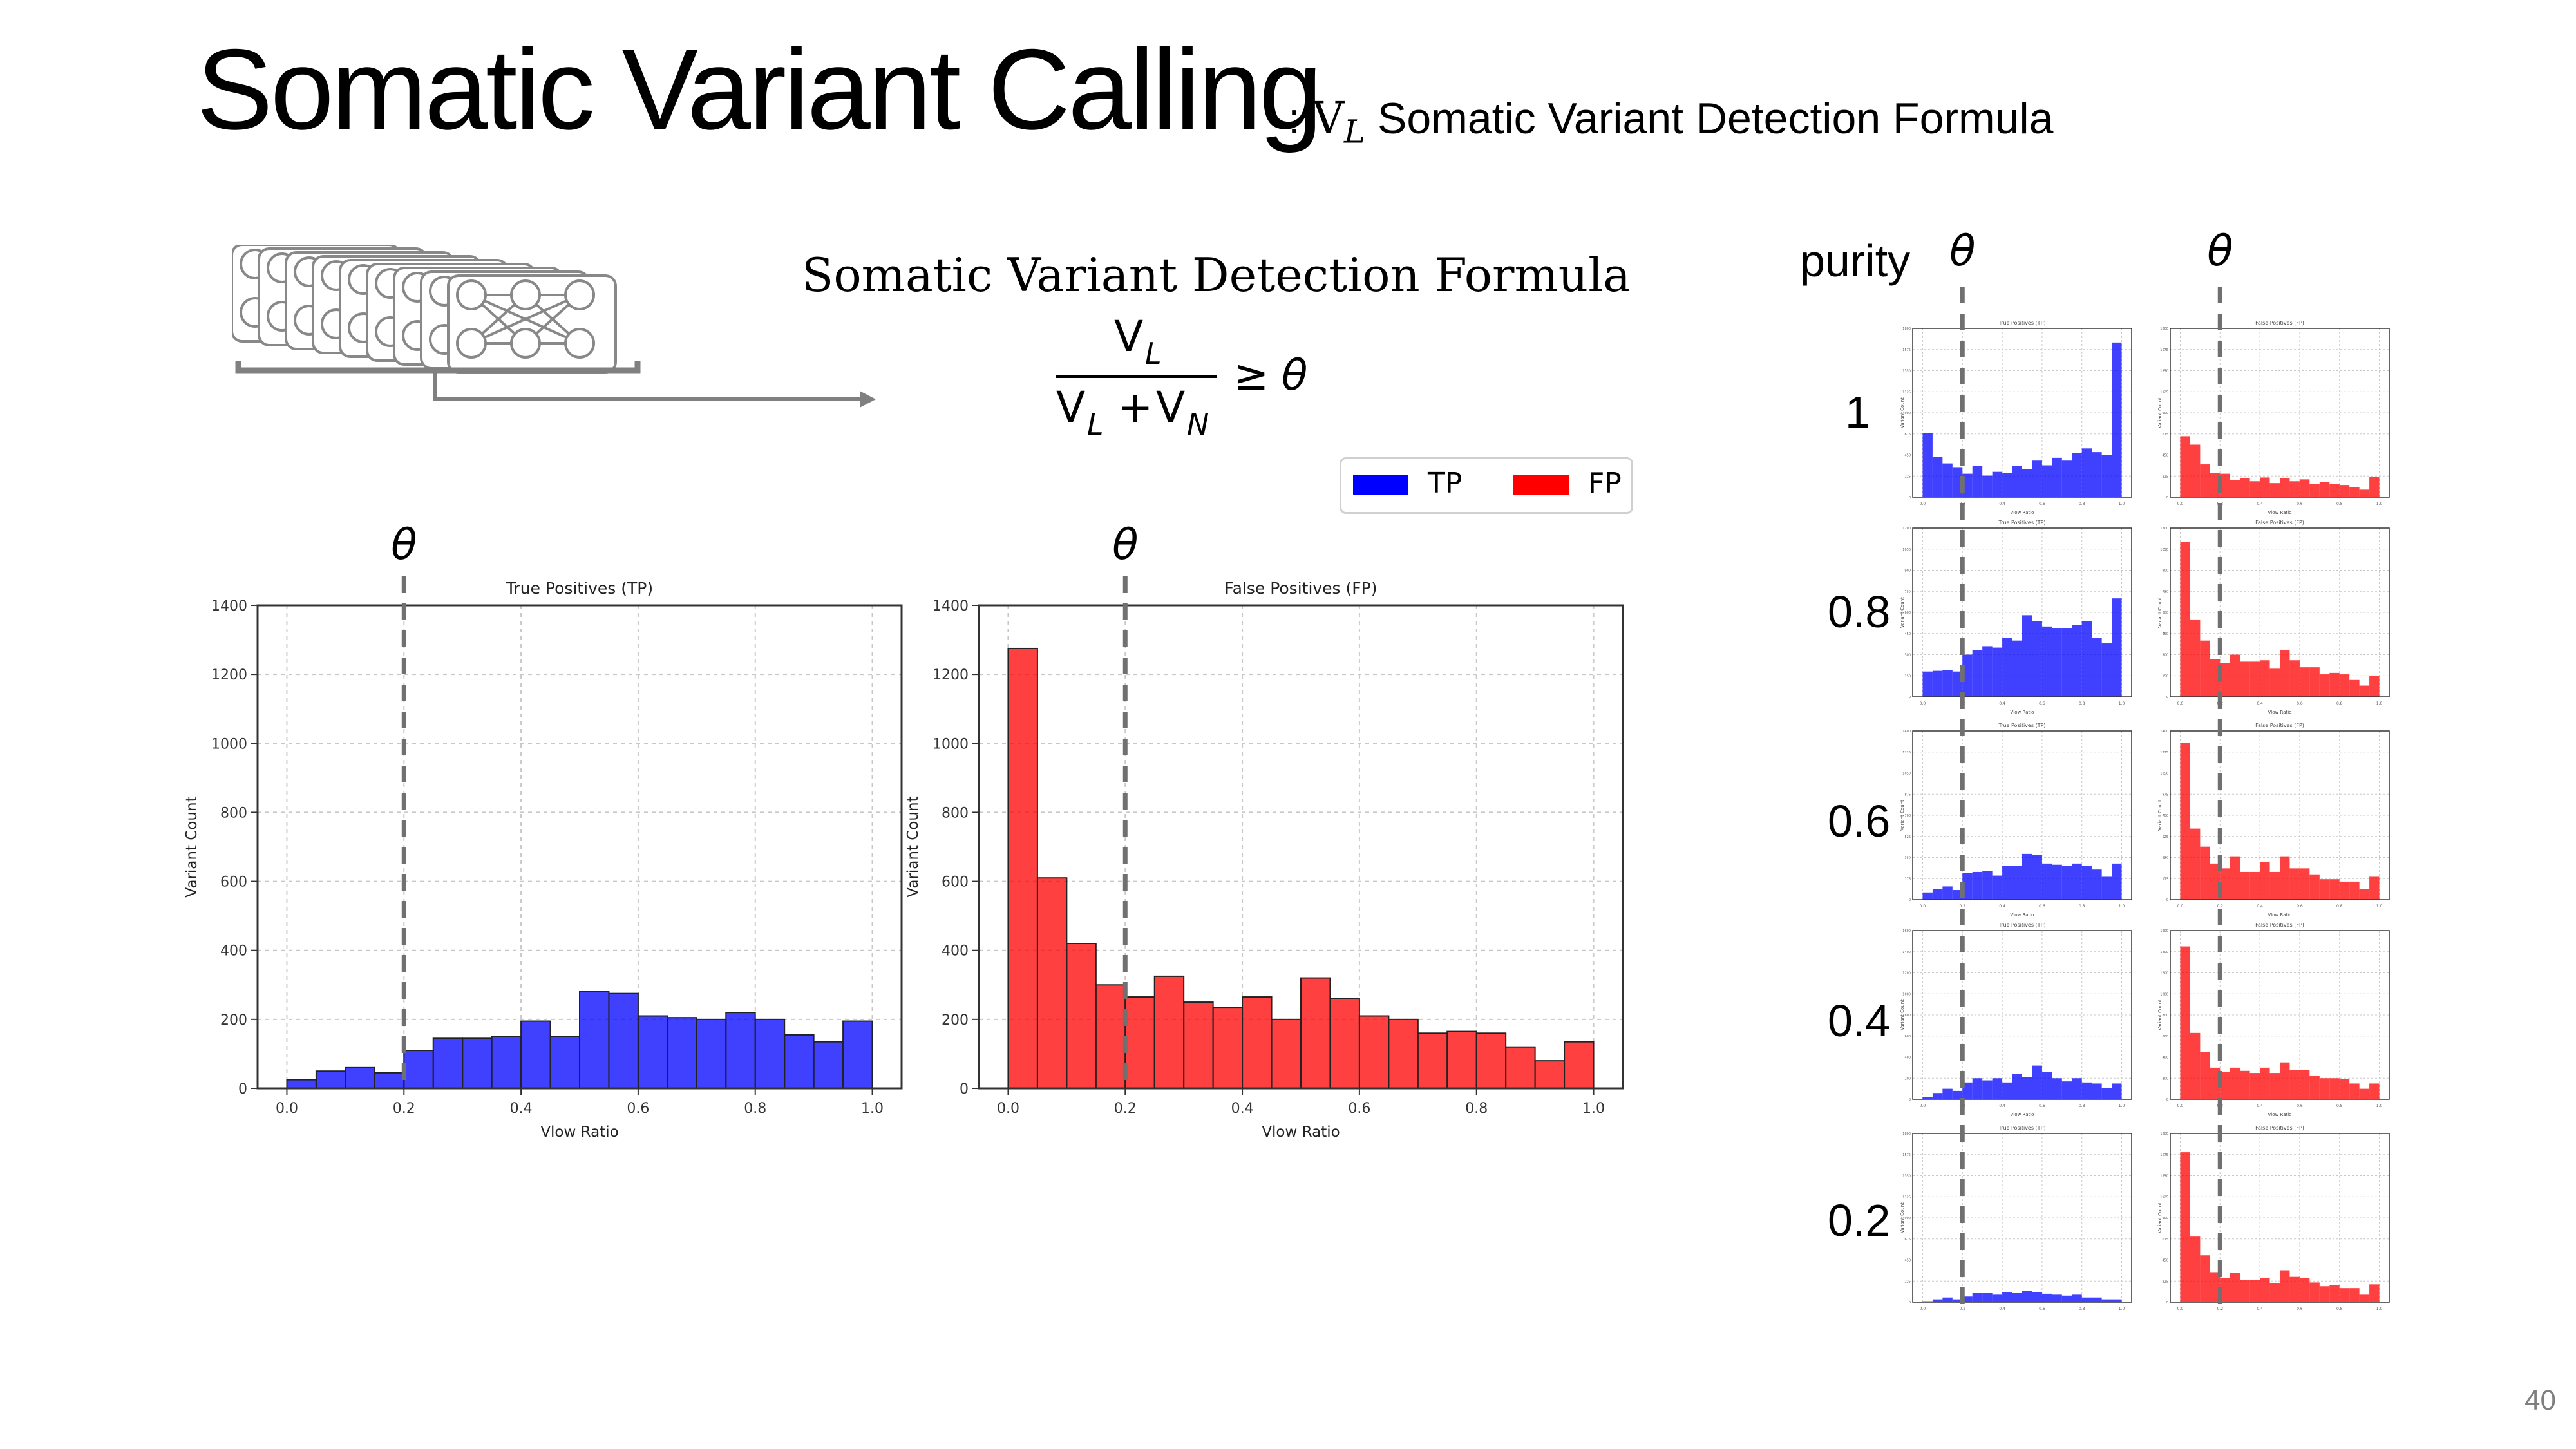  What do you see at coordinates (2002, 703) in the screenshot?
I see `mini-x-tick-label: 0.4` at bounding box center [2002, 703].